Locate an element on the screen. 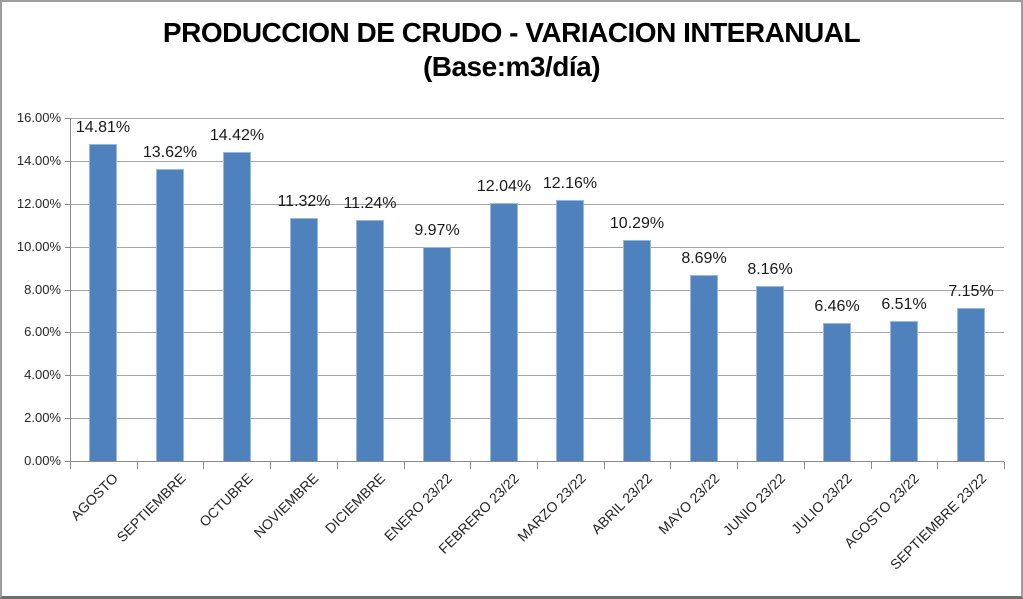 This screenshot has height=599, width=1023. bar-data-label: 13.62% is located at coordinates (170, 152).